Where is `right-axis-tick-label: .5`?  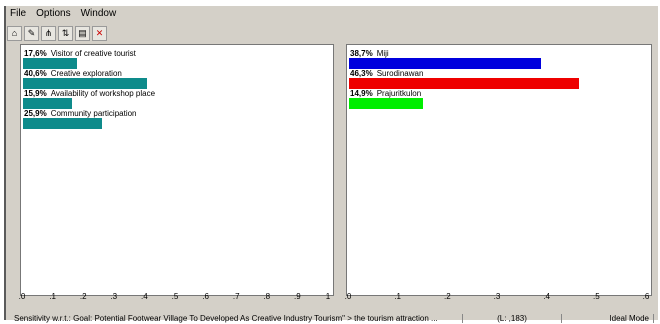
right-axis-tick-label: .5 is located at coordinates (596, 296).